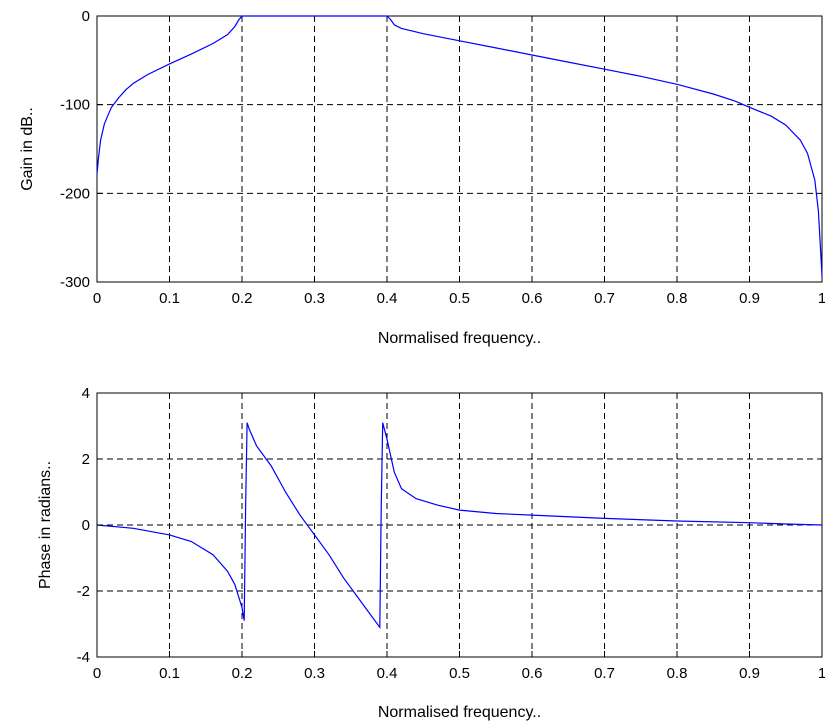 The image size is (825, 725). I want to click on phase-x-tick-label: 0.8, so click(677, 673).